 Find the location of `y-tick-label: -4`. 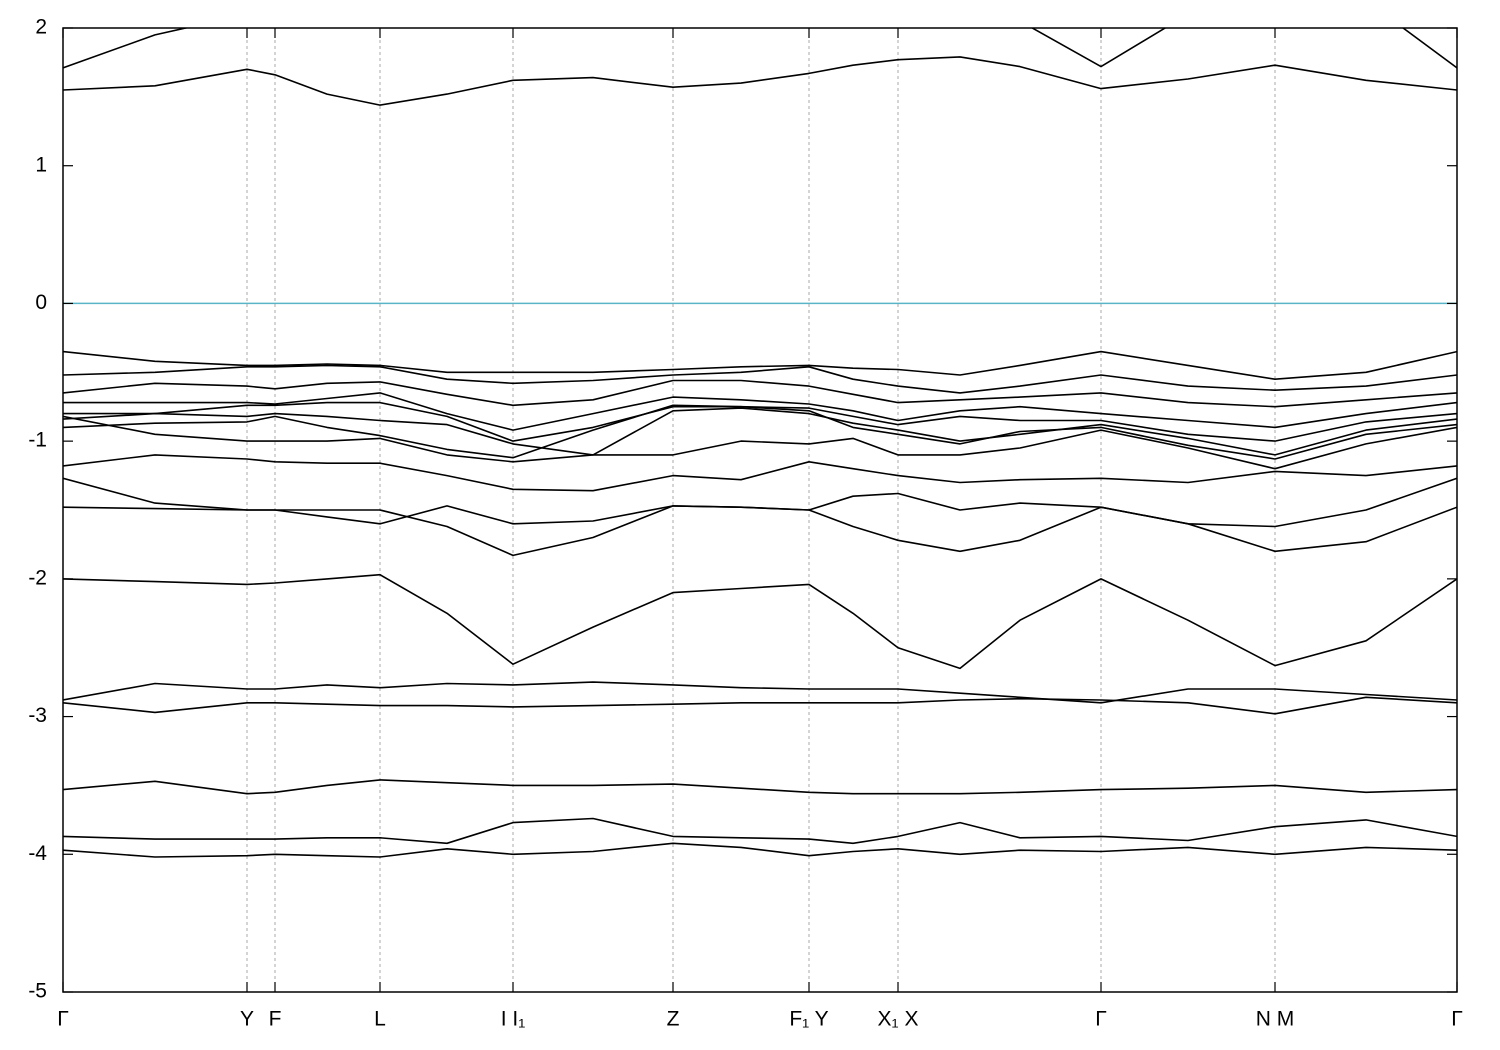

y-tick-label: -4 is located at coordinates (37, 853).